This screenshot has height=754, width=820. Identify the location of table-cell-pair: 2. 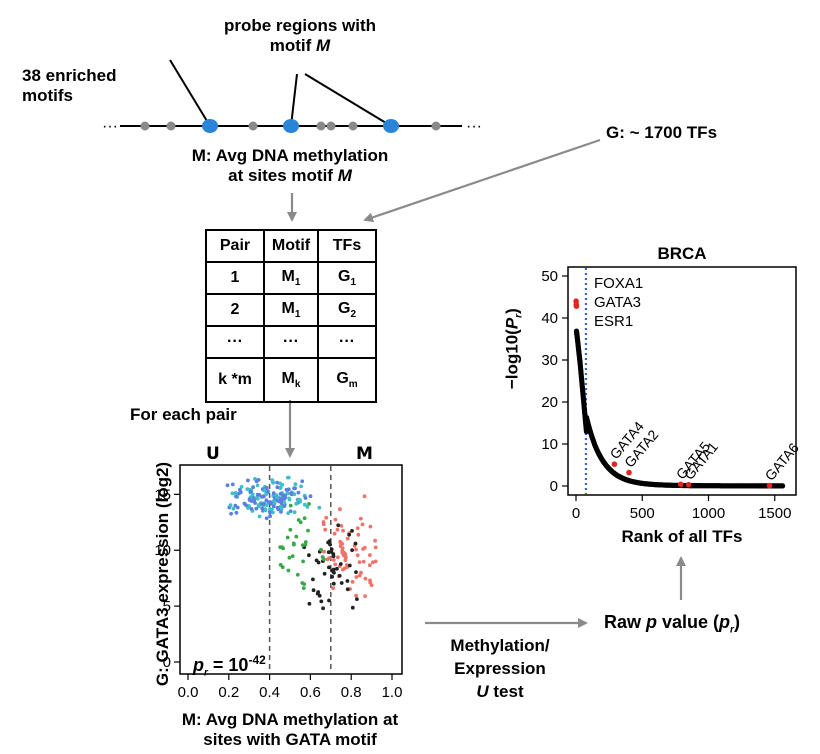
(235, 310).